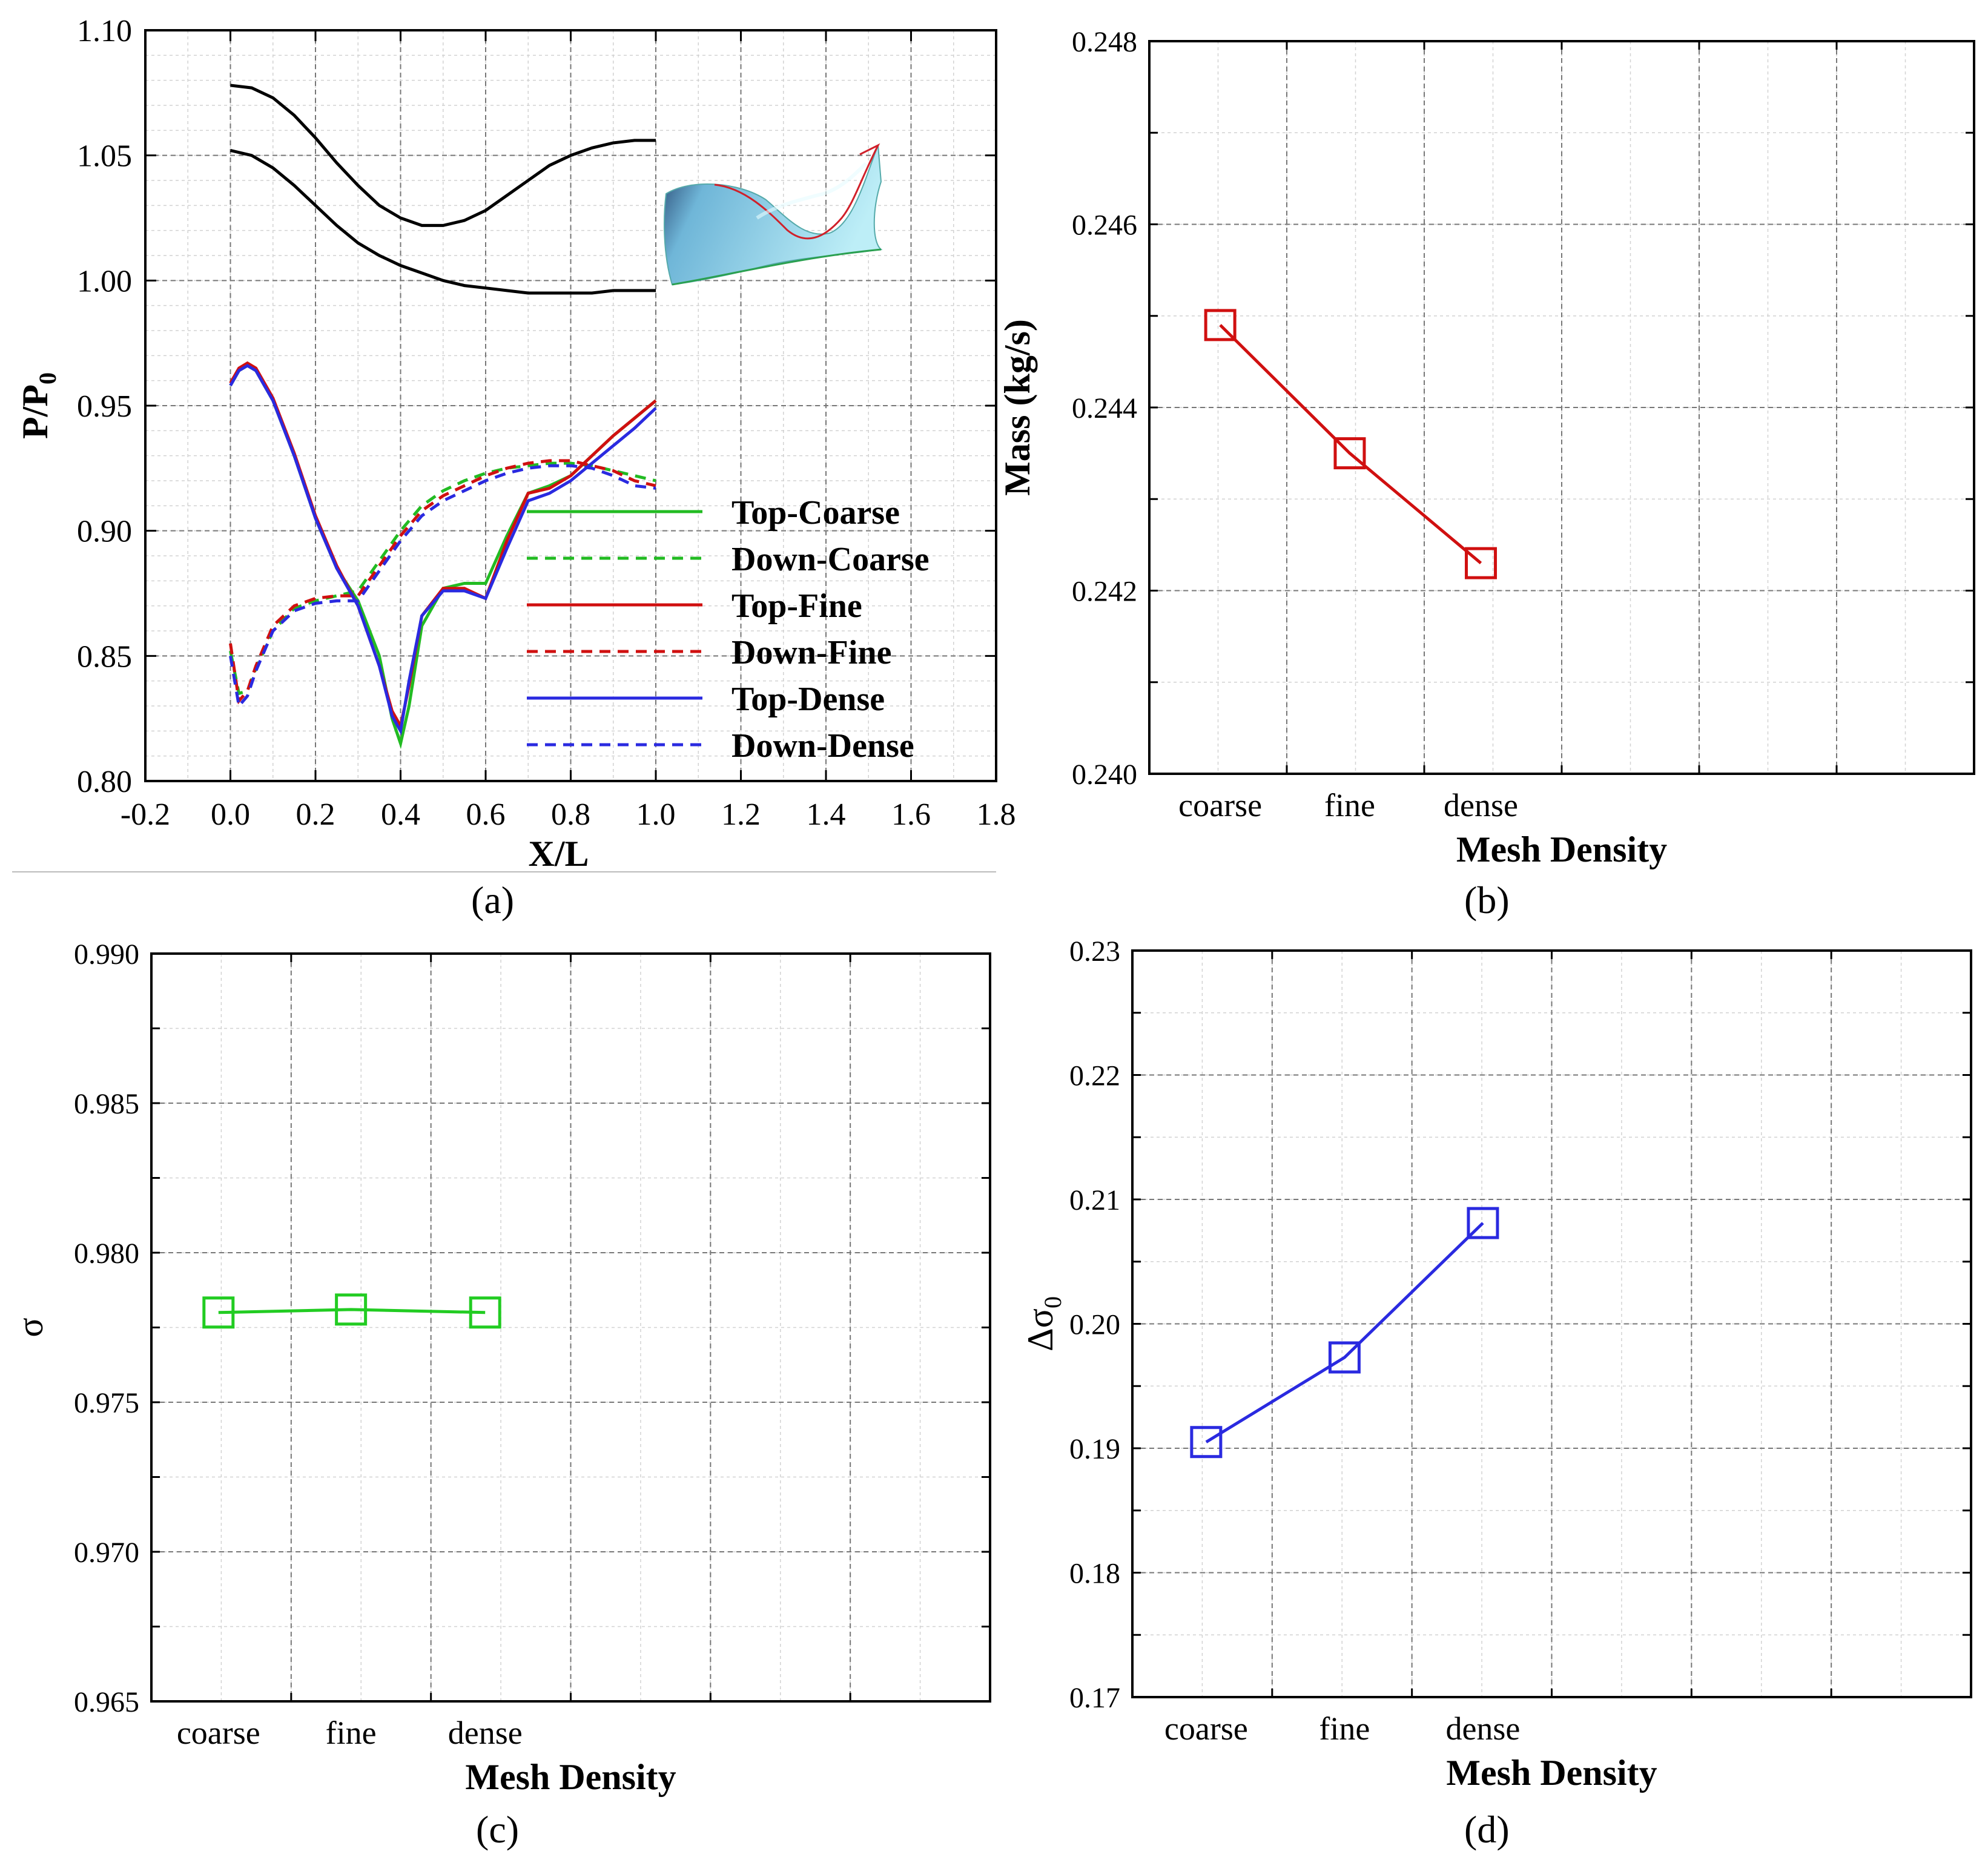  I want to click on y-tick-label: 0.17, so click(1094, 1698).